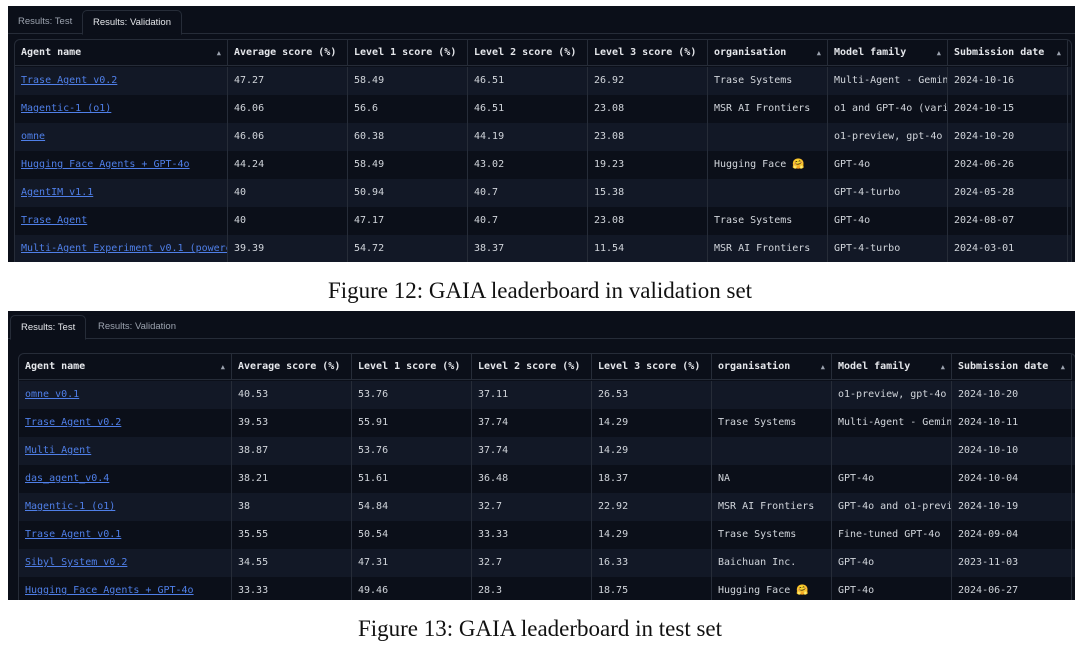 This screenshot has width=1080, height=652. What do you see at coordinates (408, 165) in the screenshot?
I see `table-cell: 58.49` at bounding box center [408, 165].